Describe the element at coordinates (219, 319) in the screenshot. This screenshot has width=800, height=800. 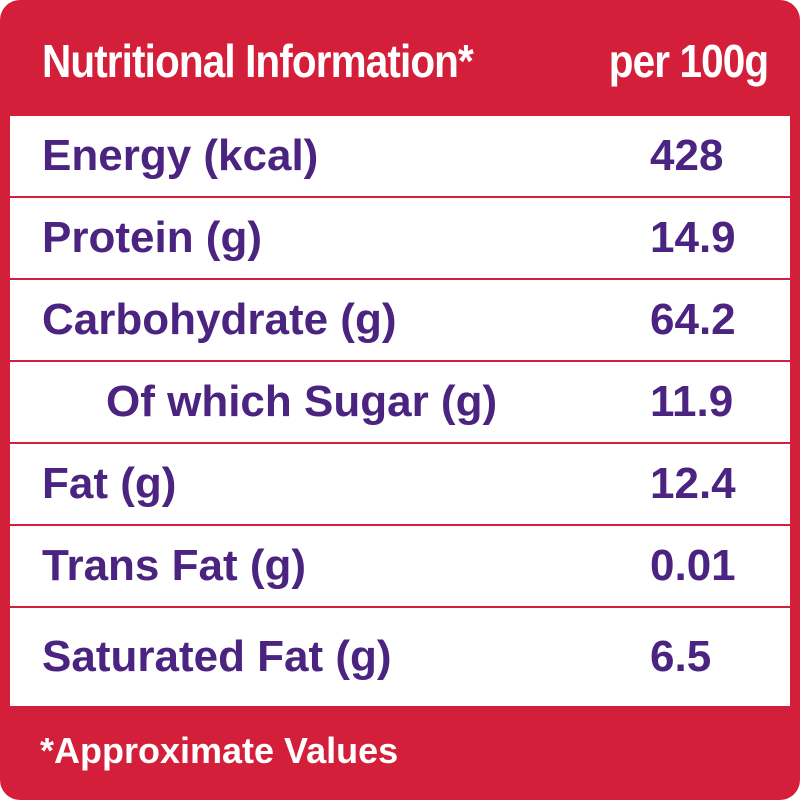
I see `row-label: Carbohydrate (g)` at that location.